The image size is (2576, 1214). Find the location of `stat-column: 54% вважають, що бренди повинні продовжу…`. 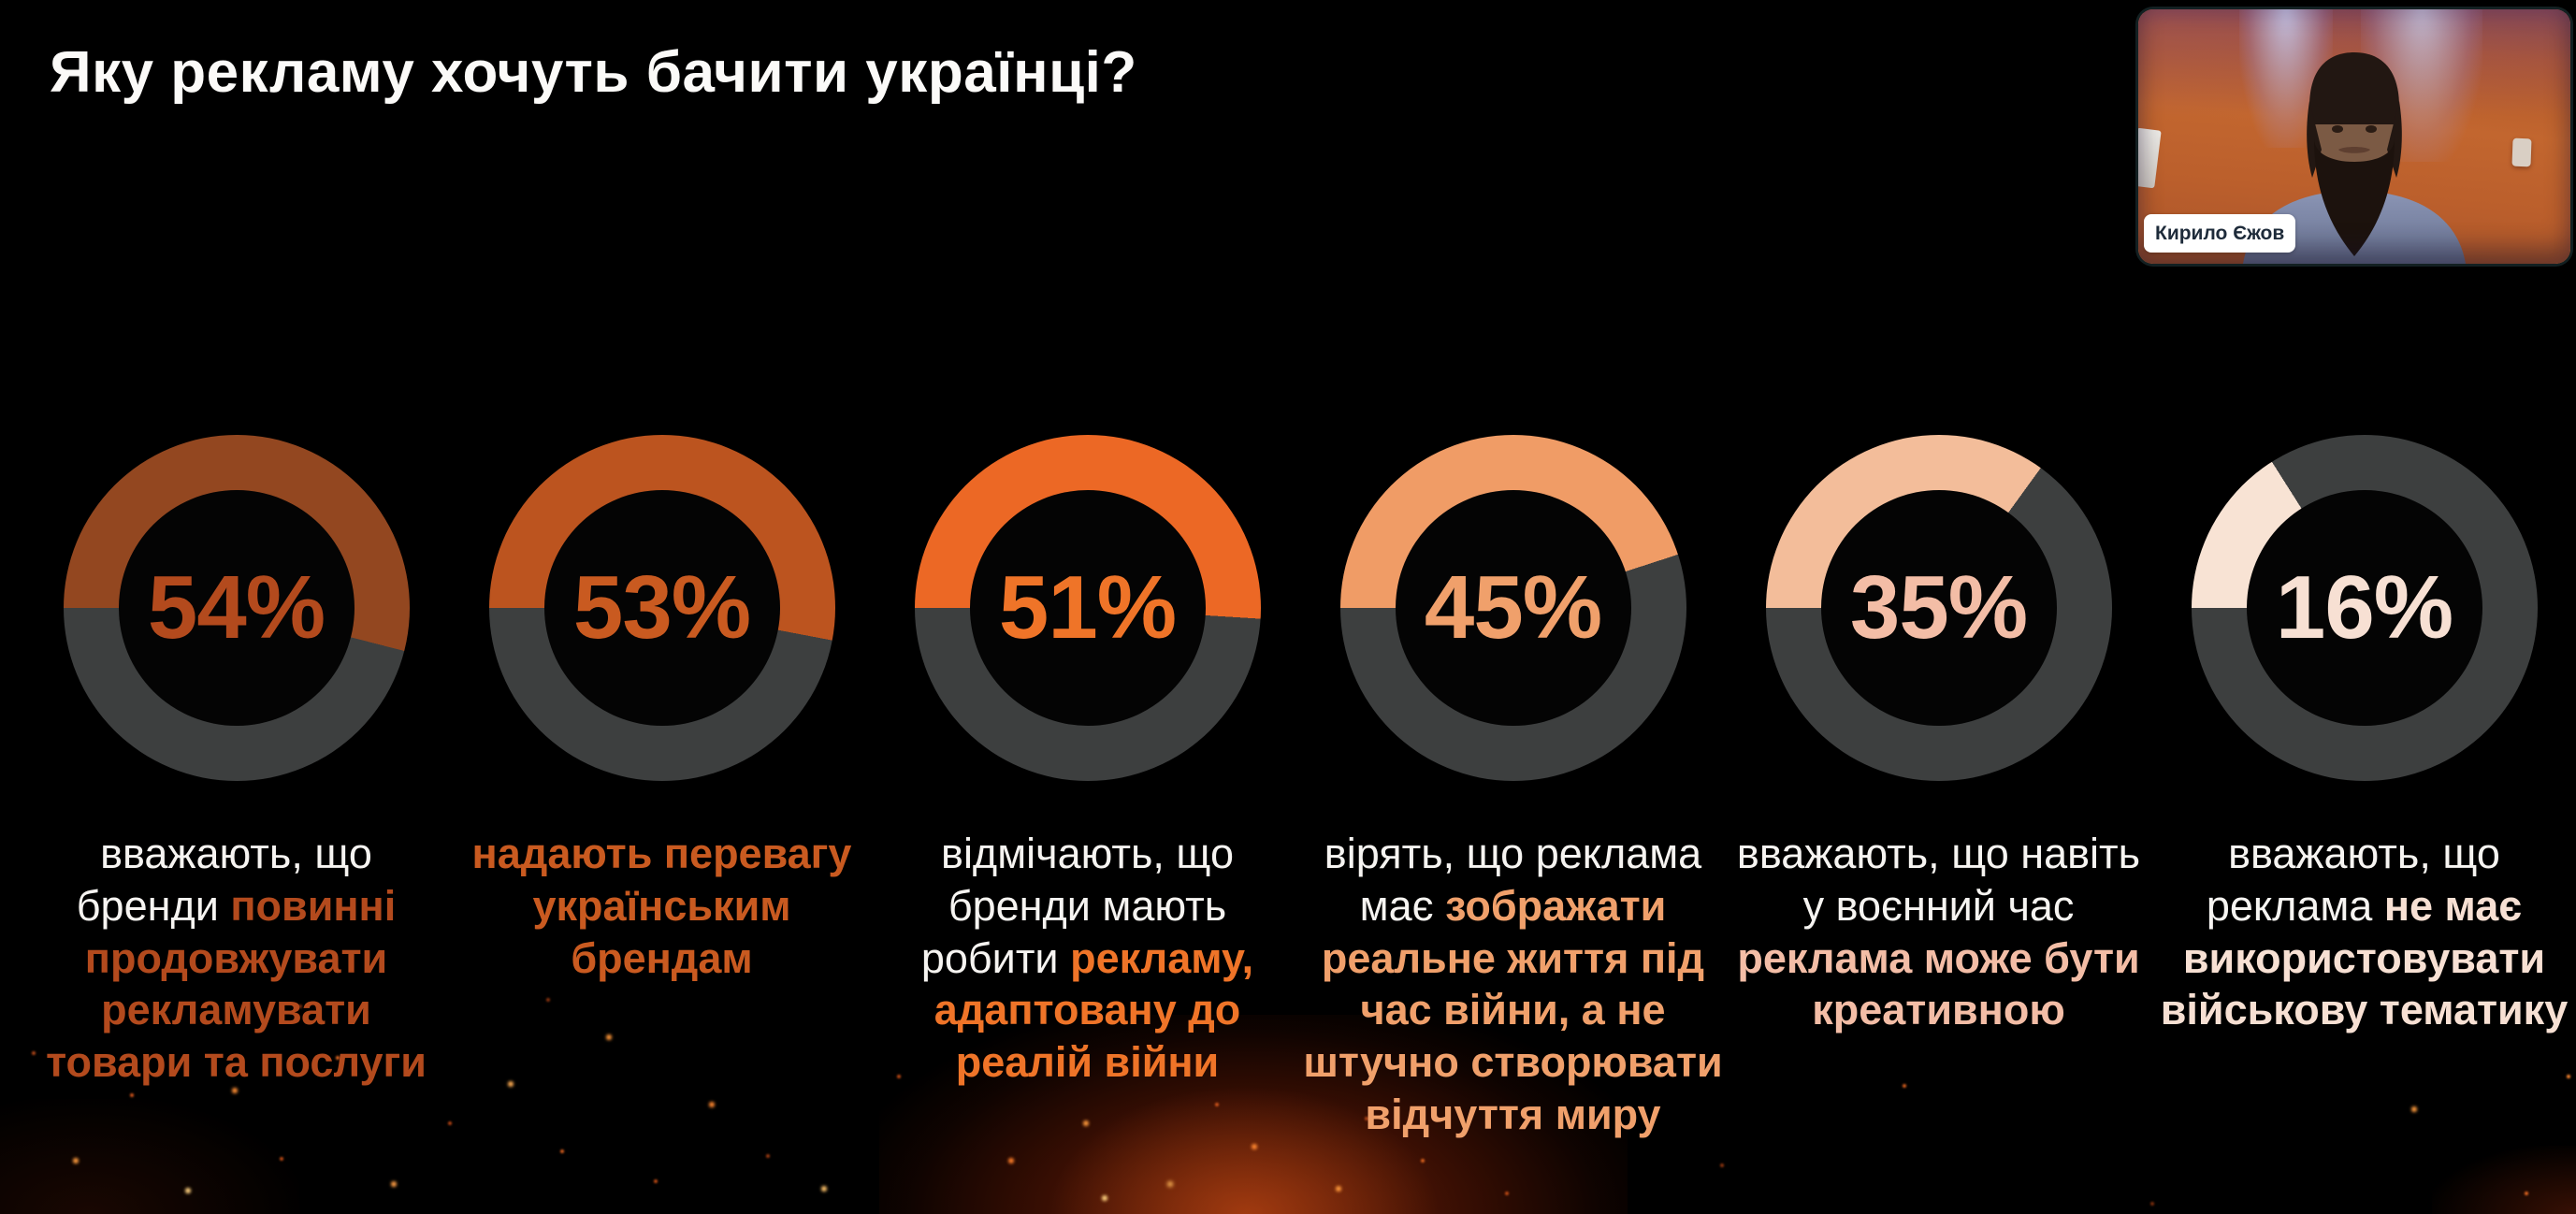

stat-column: 54% вважають, що бренди повинні продовжу… is located at coordinates (236, 788).